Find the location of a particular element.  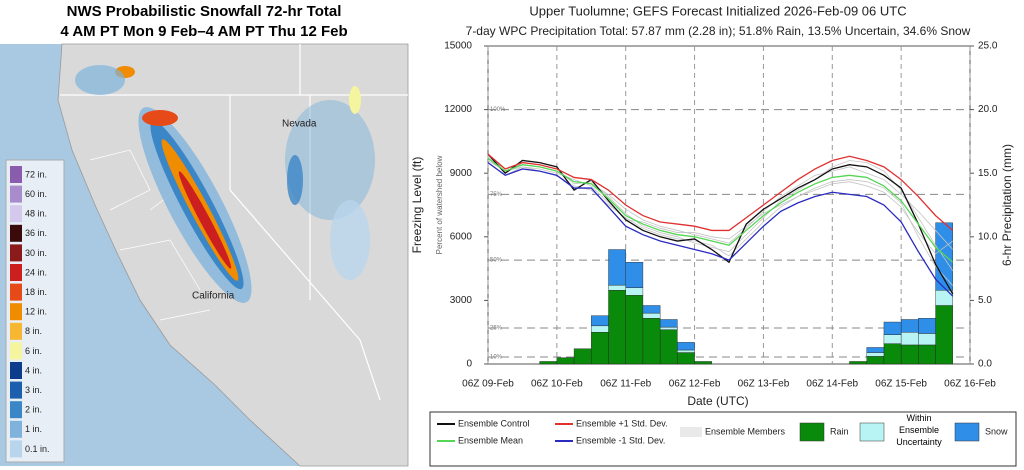

y-tick-label: 6000 is located at coordinates (461, 236).